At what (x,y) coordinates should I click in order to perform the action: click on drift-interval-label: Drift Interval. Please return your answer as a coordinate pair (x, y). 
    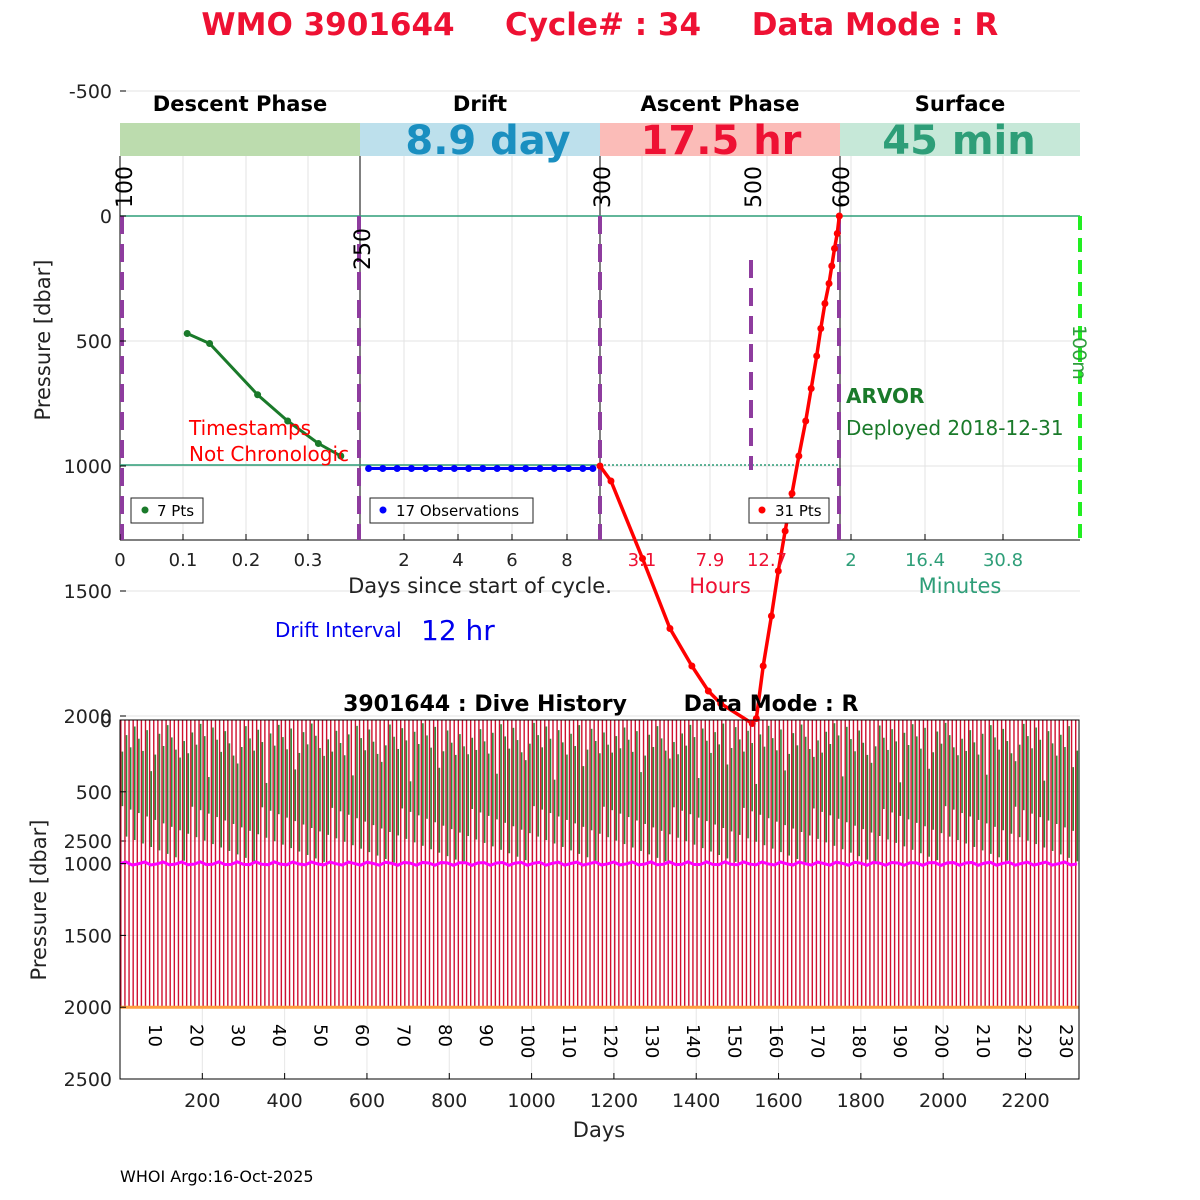
    Looking at the image, I should click on (338, 630).